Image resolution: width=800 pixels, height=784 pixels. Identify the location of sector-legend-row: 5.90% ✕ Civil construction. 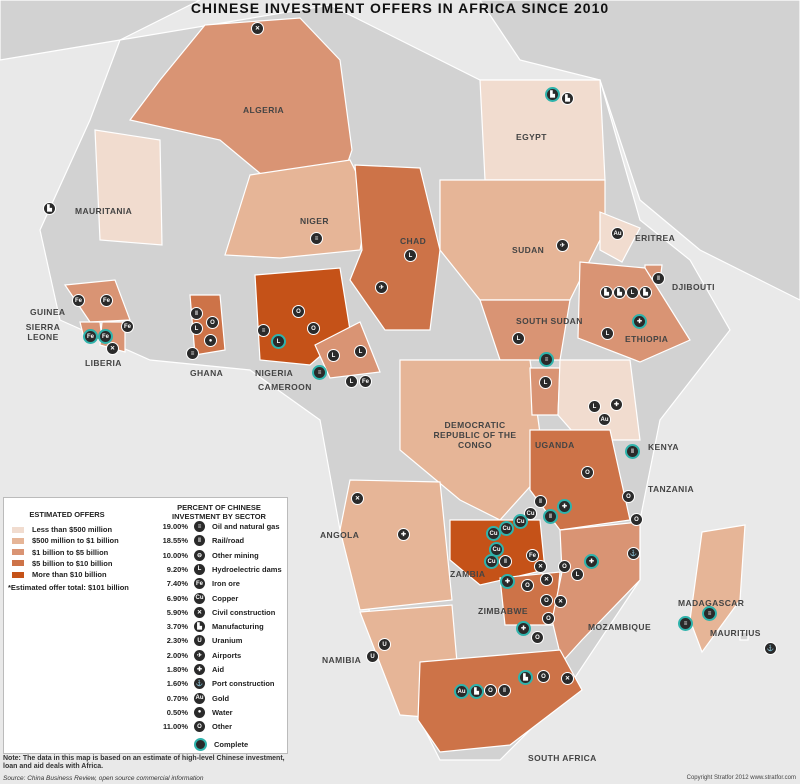
(213, 612).